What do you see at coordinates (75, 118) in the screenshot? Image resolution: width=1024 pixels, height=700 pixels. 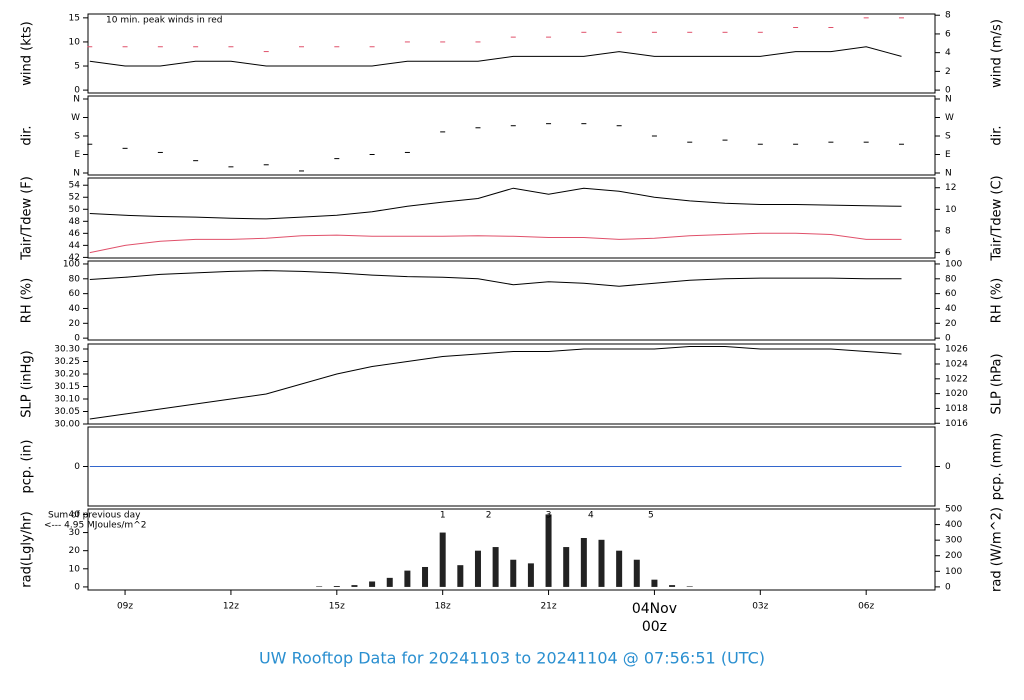 I see `y-tick-label: W` at bounding box center [75, 118].